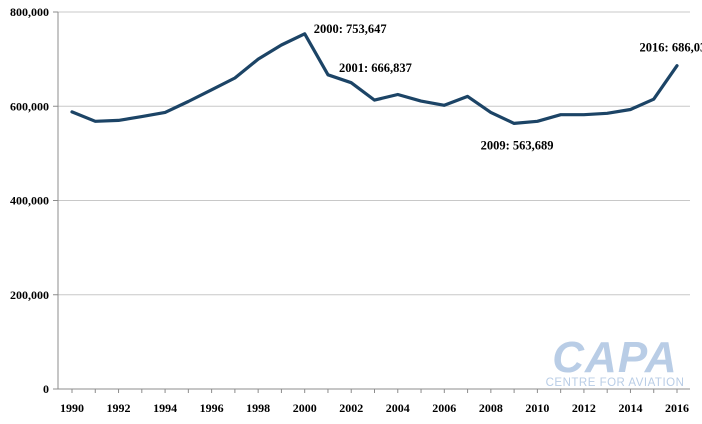  What do you see at coordinates (165, 408) in the screenshot?
I see `x-tick-label: 1994` at bounding box center [165, 408].